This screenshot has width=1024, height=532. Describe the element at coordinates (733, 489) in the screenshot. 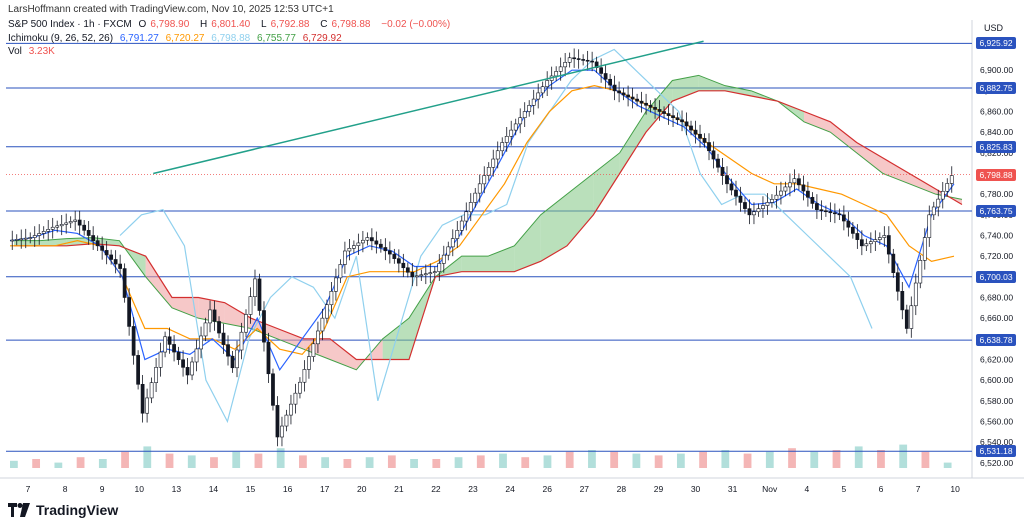

I see `x-tick-label: 31` at that location.